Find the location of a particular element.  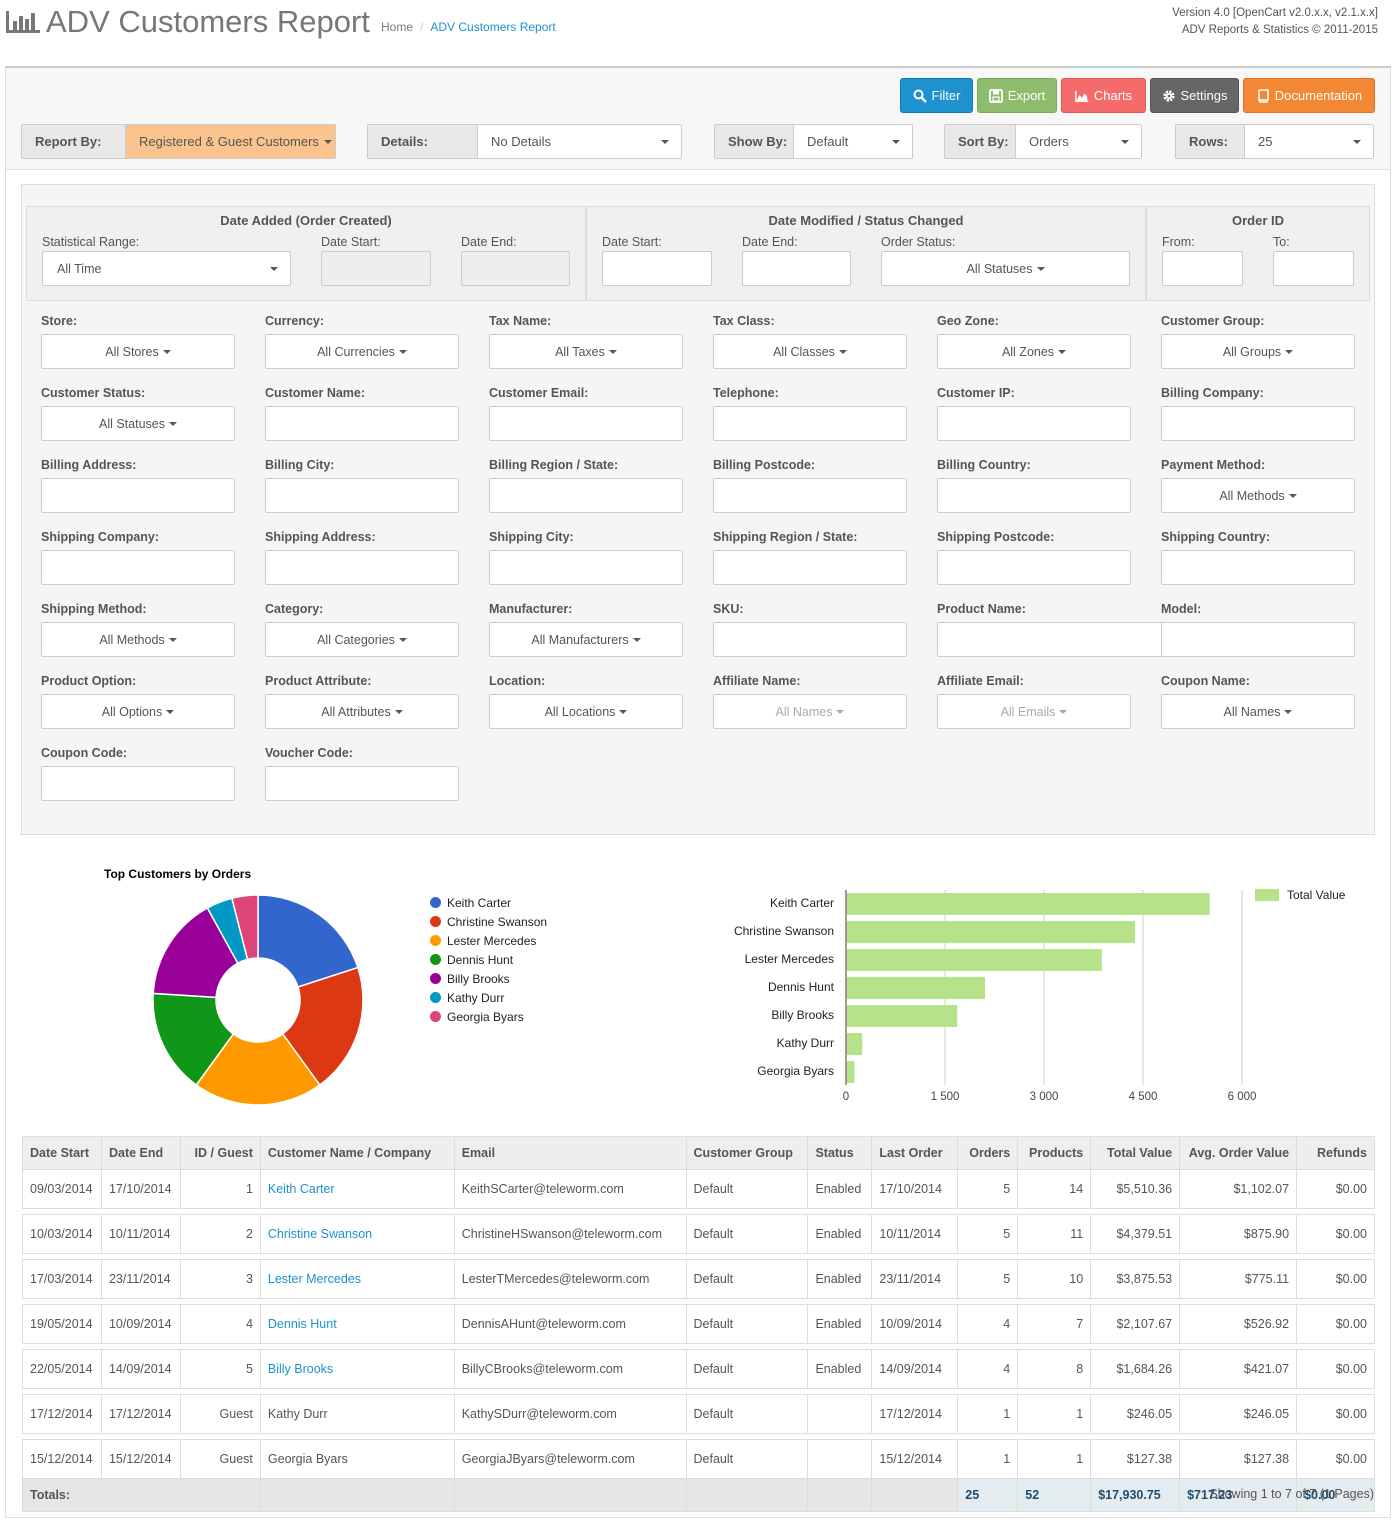

caret-down-icon is located at coordinates (274, 269).